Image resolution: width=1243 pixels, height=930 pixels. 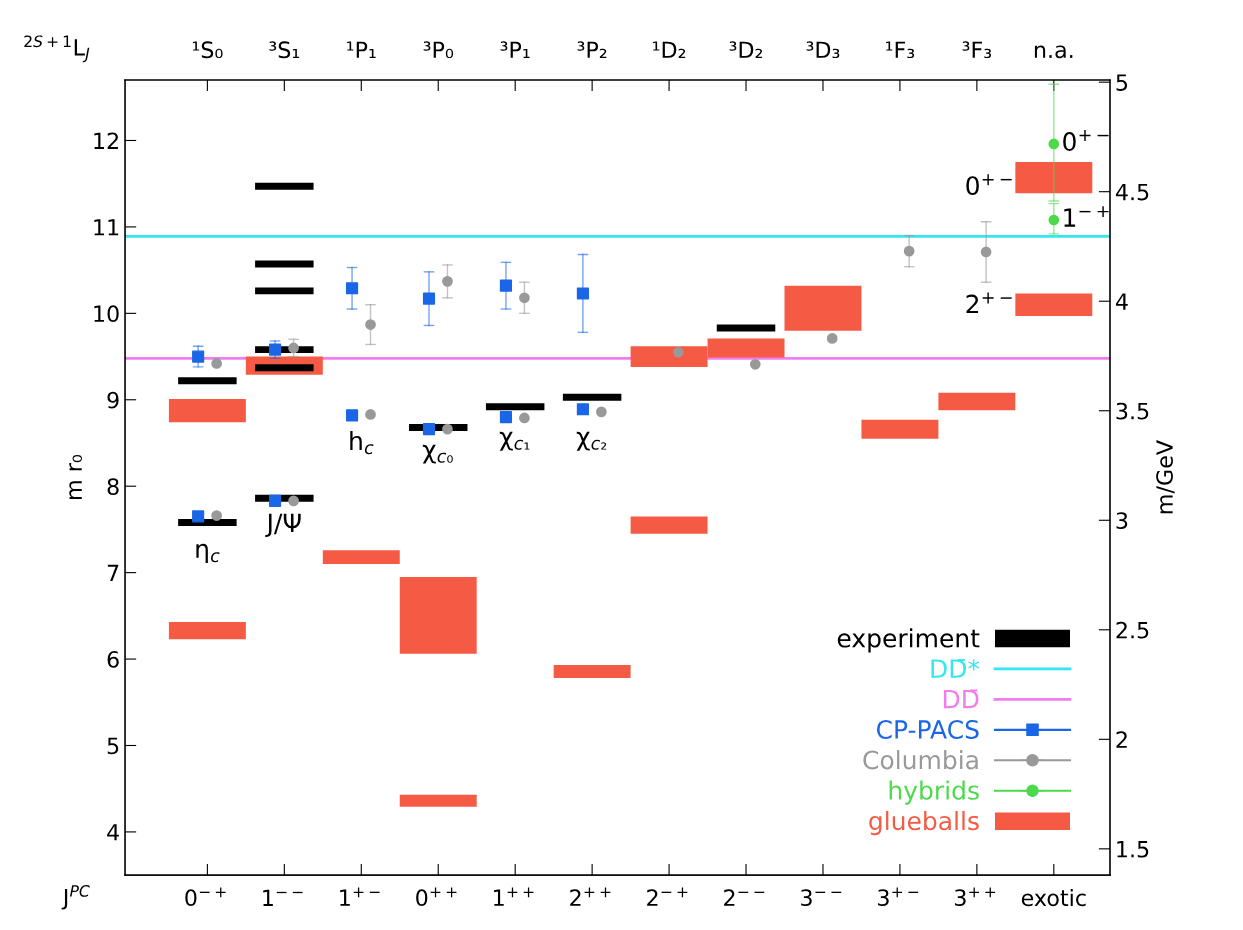 What do you see at coordinates (1121, 301) in the screenshot?
I see `y2-tick-label: 4` at bounding box center [1121, 301].